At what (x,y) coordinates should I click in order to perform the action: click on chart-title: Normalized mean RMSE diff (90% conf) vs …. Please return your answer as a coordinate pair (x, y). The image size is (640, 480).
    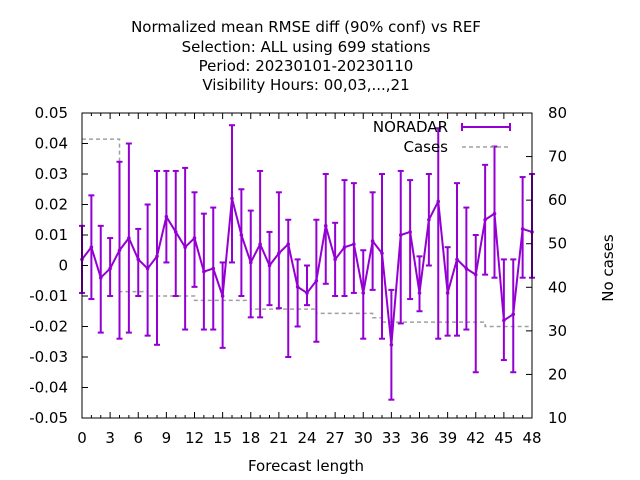
    Looking at the image, I should click on (306, 56).